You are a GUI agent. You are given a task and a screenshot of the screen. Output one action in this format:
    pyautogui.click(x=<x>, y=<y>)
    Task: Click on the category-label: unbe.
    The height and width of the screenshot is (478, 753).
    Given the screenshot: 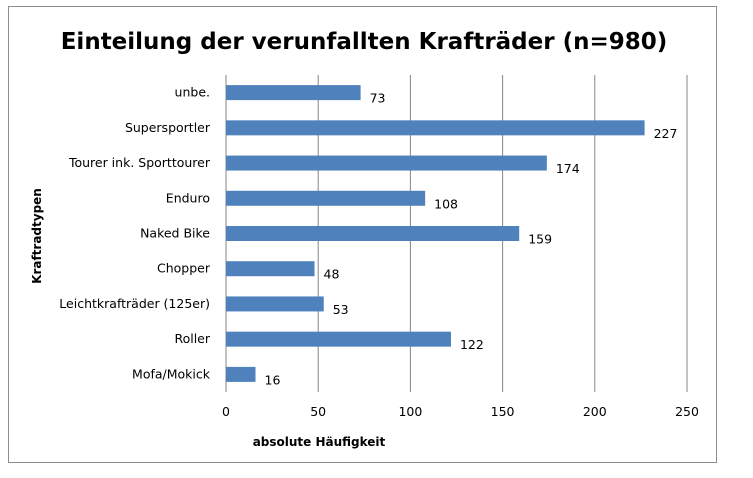 What is the action you would take?
    pyautogui.click(x=192, y=92)
    